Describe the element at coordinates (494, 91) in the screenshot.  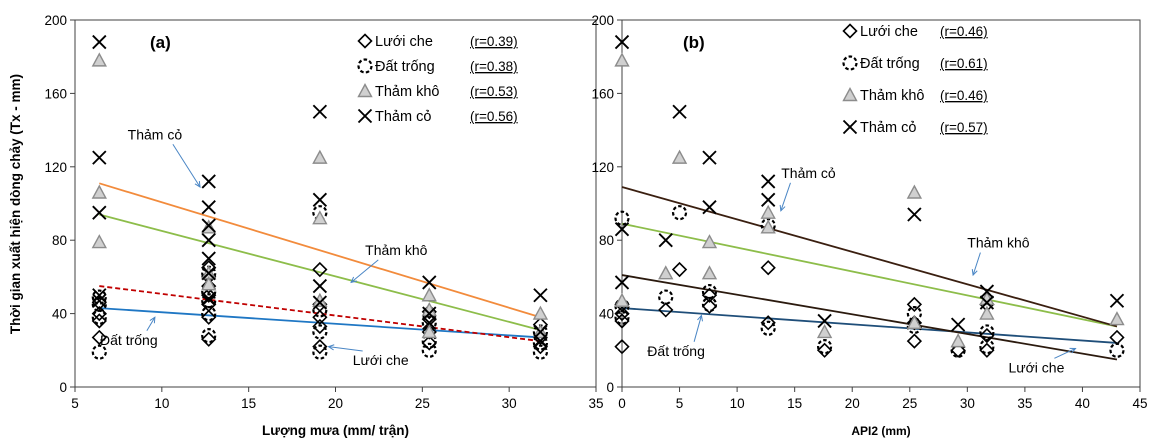
I see `legend-r-value: (r=0.53)` at that location.